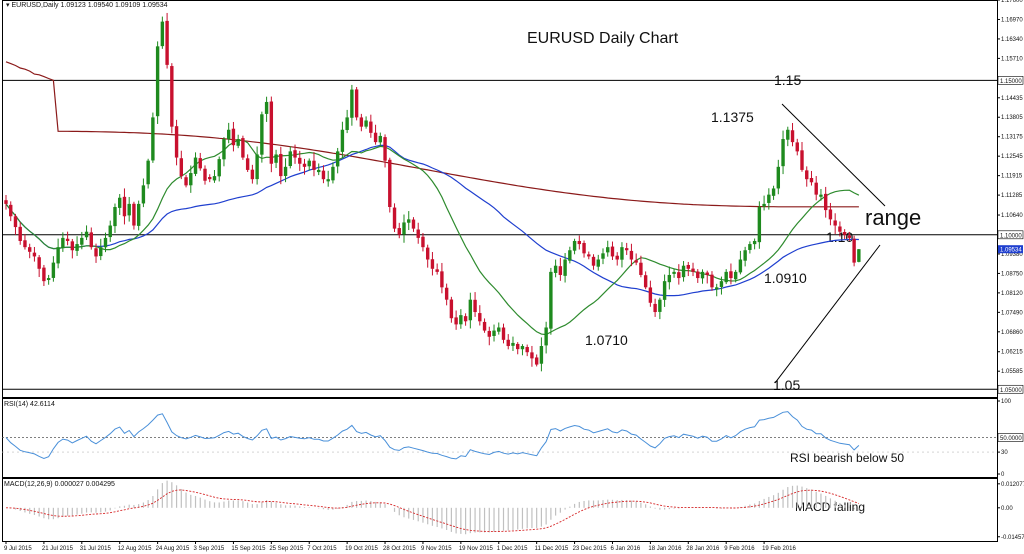 Image resolution: width=1024 pixels, height=554 pixels. Describe the element at coordinates (1012, 255) in the screenshot. I see `price-tick-label: 1.09380` at that location.